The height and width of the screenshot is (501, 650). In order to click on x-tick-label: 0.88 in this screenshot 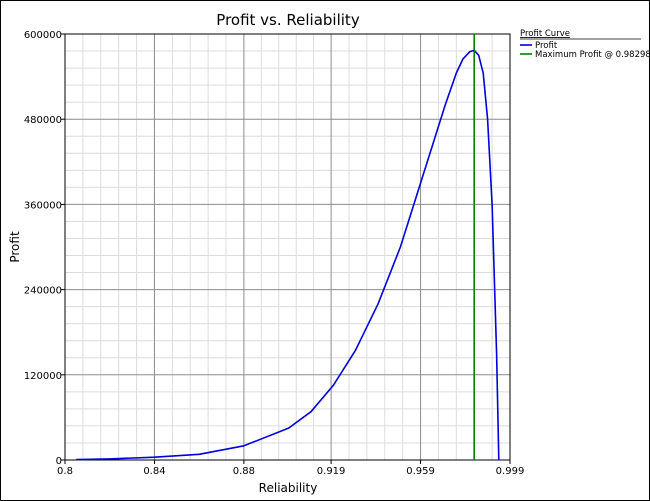, I will do `click(244, 471)`.